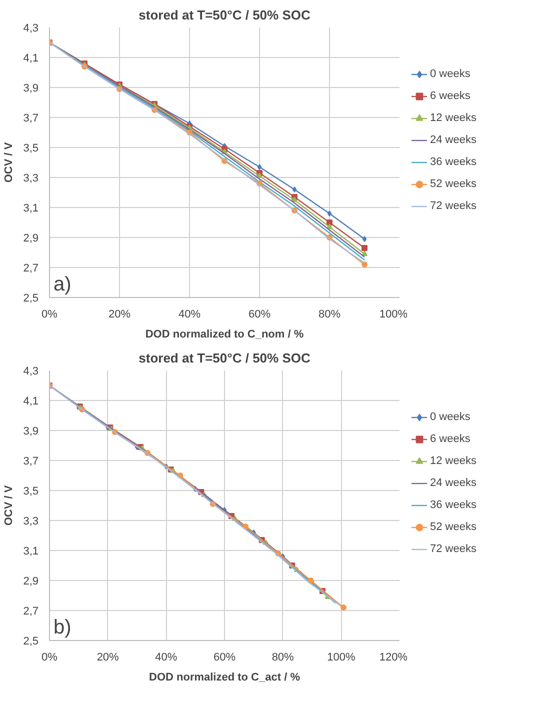  I want to click on x-axis-title: DOD normalized to C_nom / %, so click(224, 334).